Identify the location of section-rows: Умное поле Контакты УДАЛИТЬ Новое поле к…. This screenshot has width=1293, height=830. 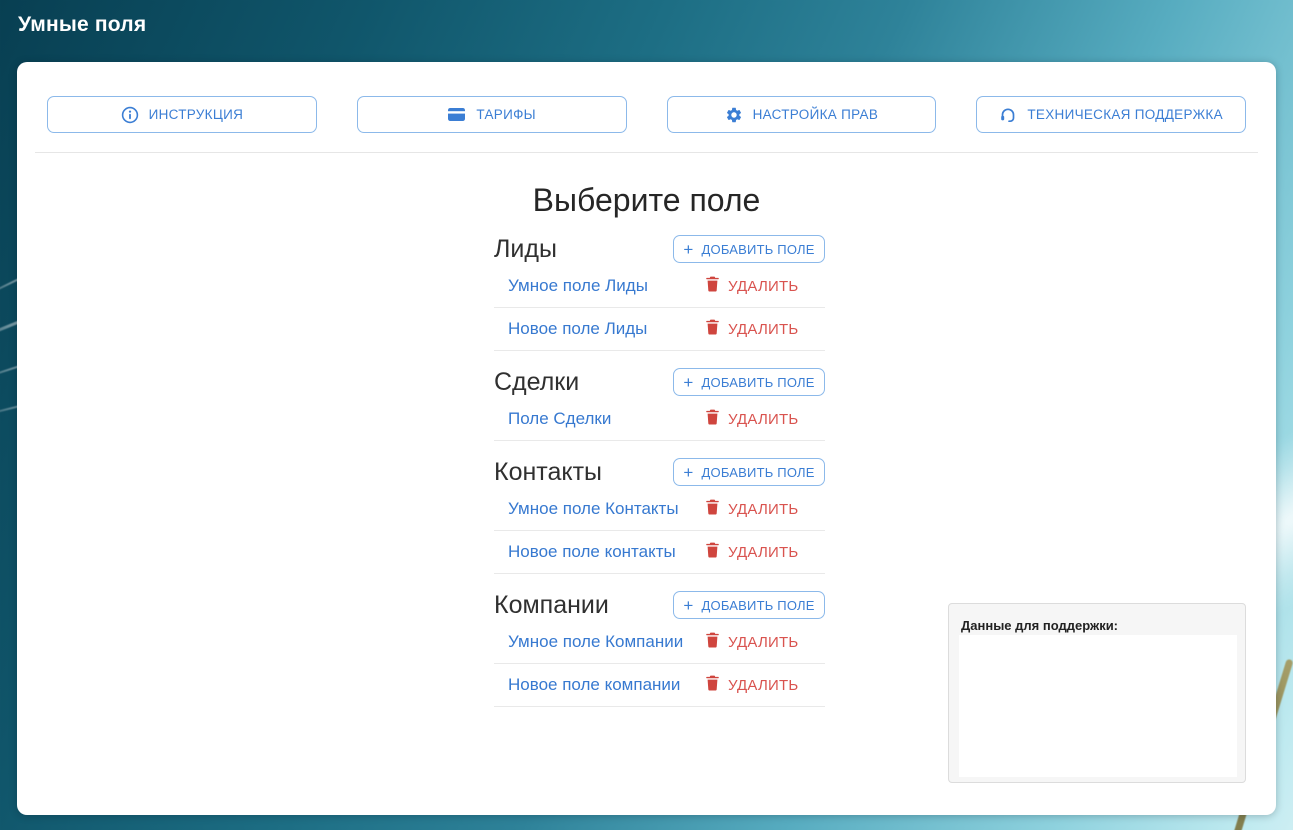
(659, 531).